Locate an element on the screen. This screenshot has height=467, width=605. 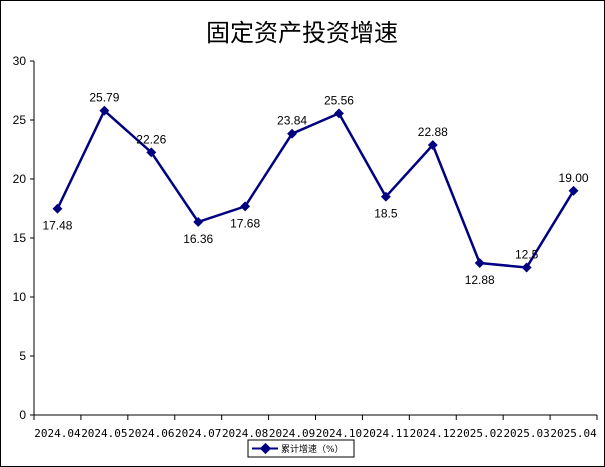
y-tick-label: 25 is located at coordinates (20, 120).